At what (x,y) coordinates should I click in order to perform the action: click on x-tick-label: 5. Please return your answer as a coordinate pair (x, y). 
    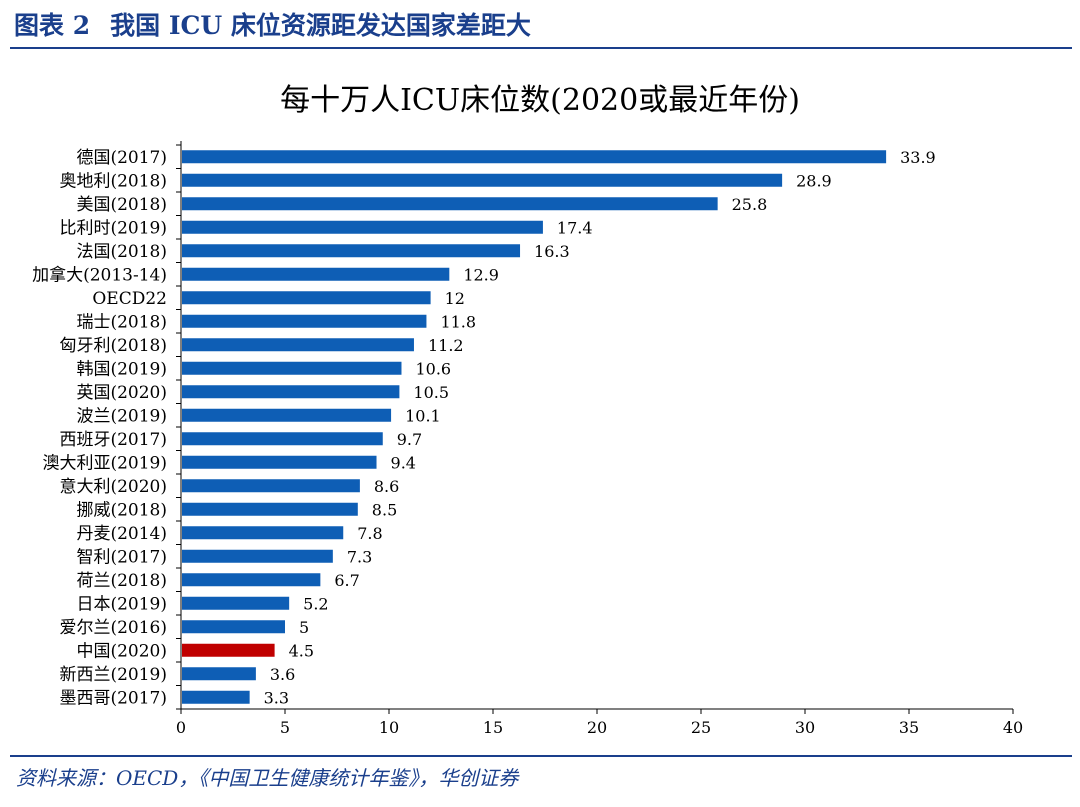
    Looking at the image, I should click on (285, 727).